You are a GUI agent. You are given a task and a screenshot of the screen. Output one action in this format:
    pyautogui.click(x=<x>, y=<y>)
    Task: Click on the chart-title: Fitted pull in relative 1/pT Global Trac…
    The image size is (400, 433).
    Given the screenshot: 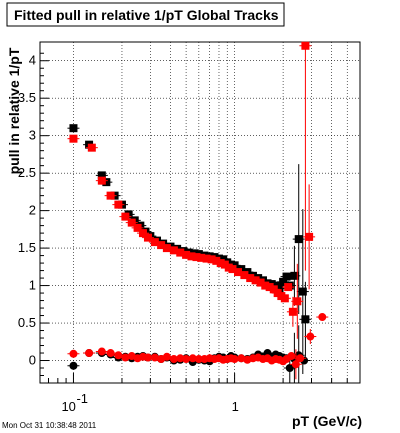 What is the action you would take?
    pyautogui.click(x=146, y=15)
    